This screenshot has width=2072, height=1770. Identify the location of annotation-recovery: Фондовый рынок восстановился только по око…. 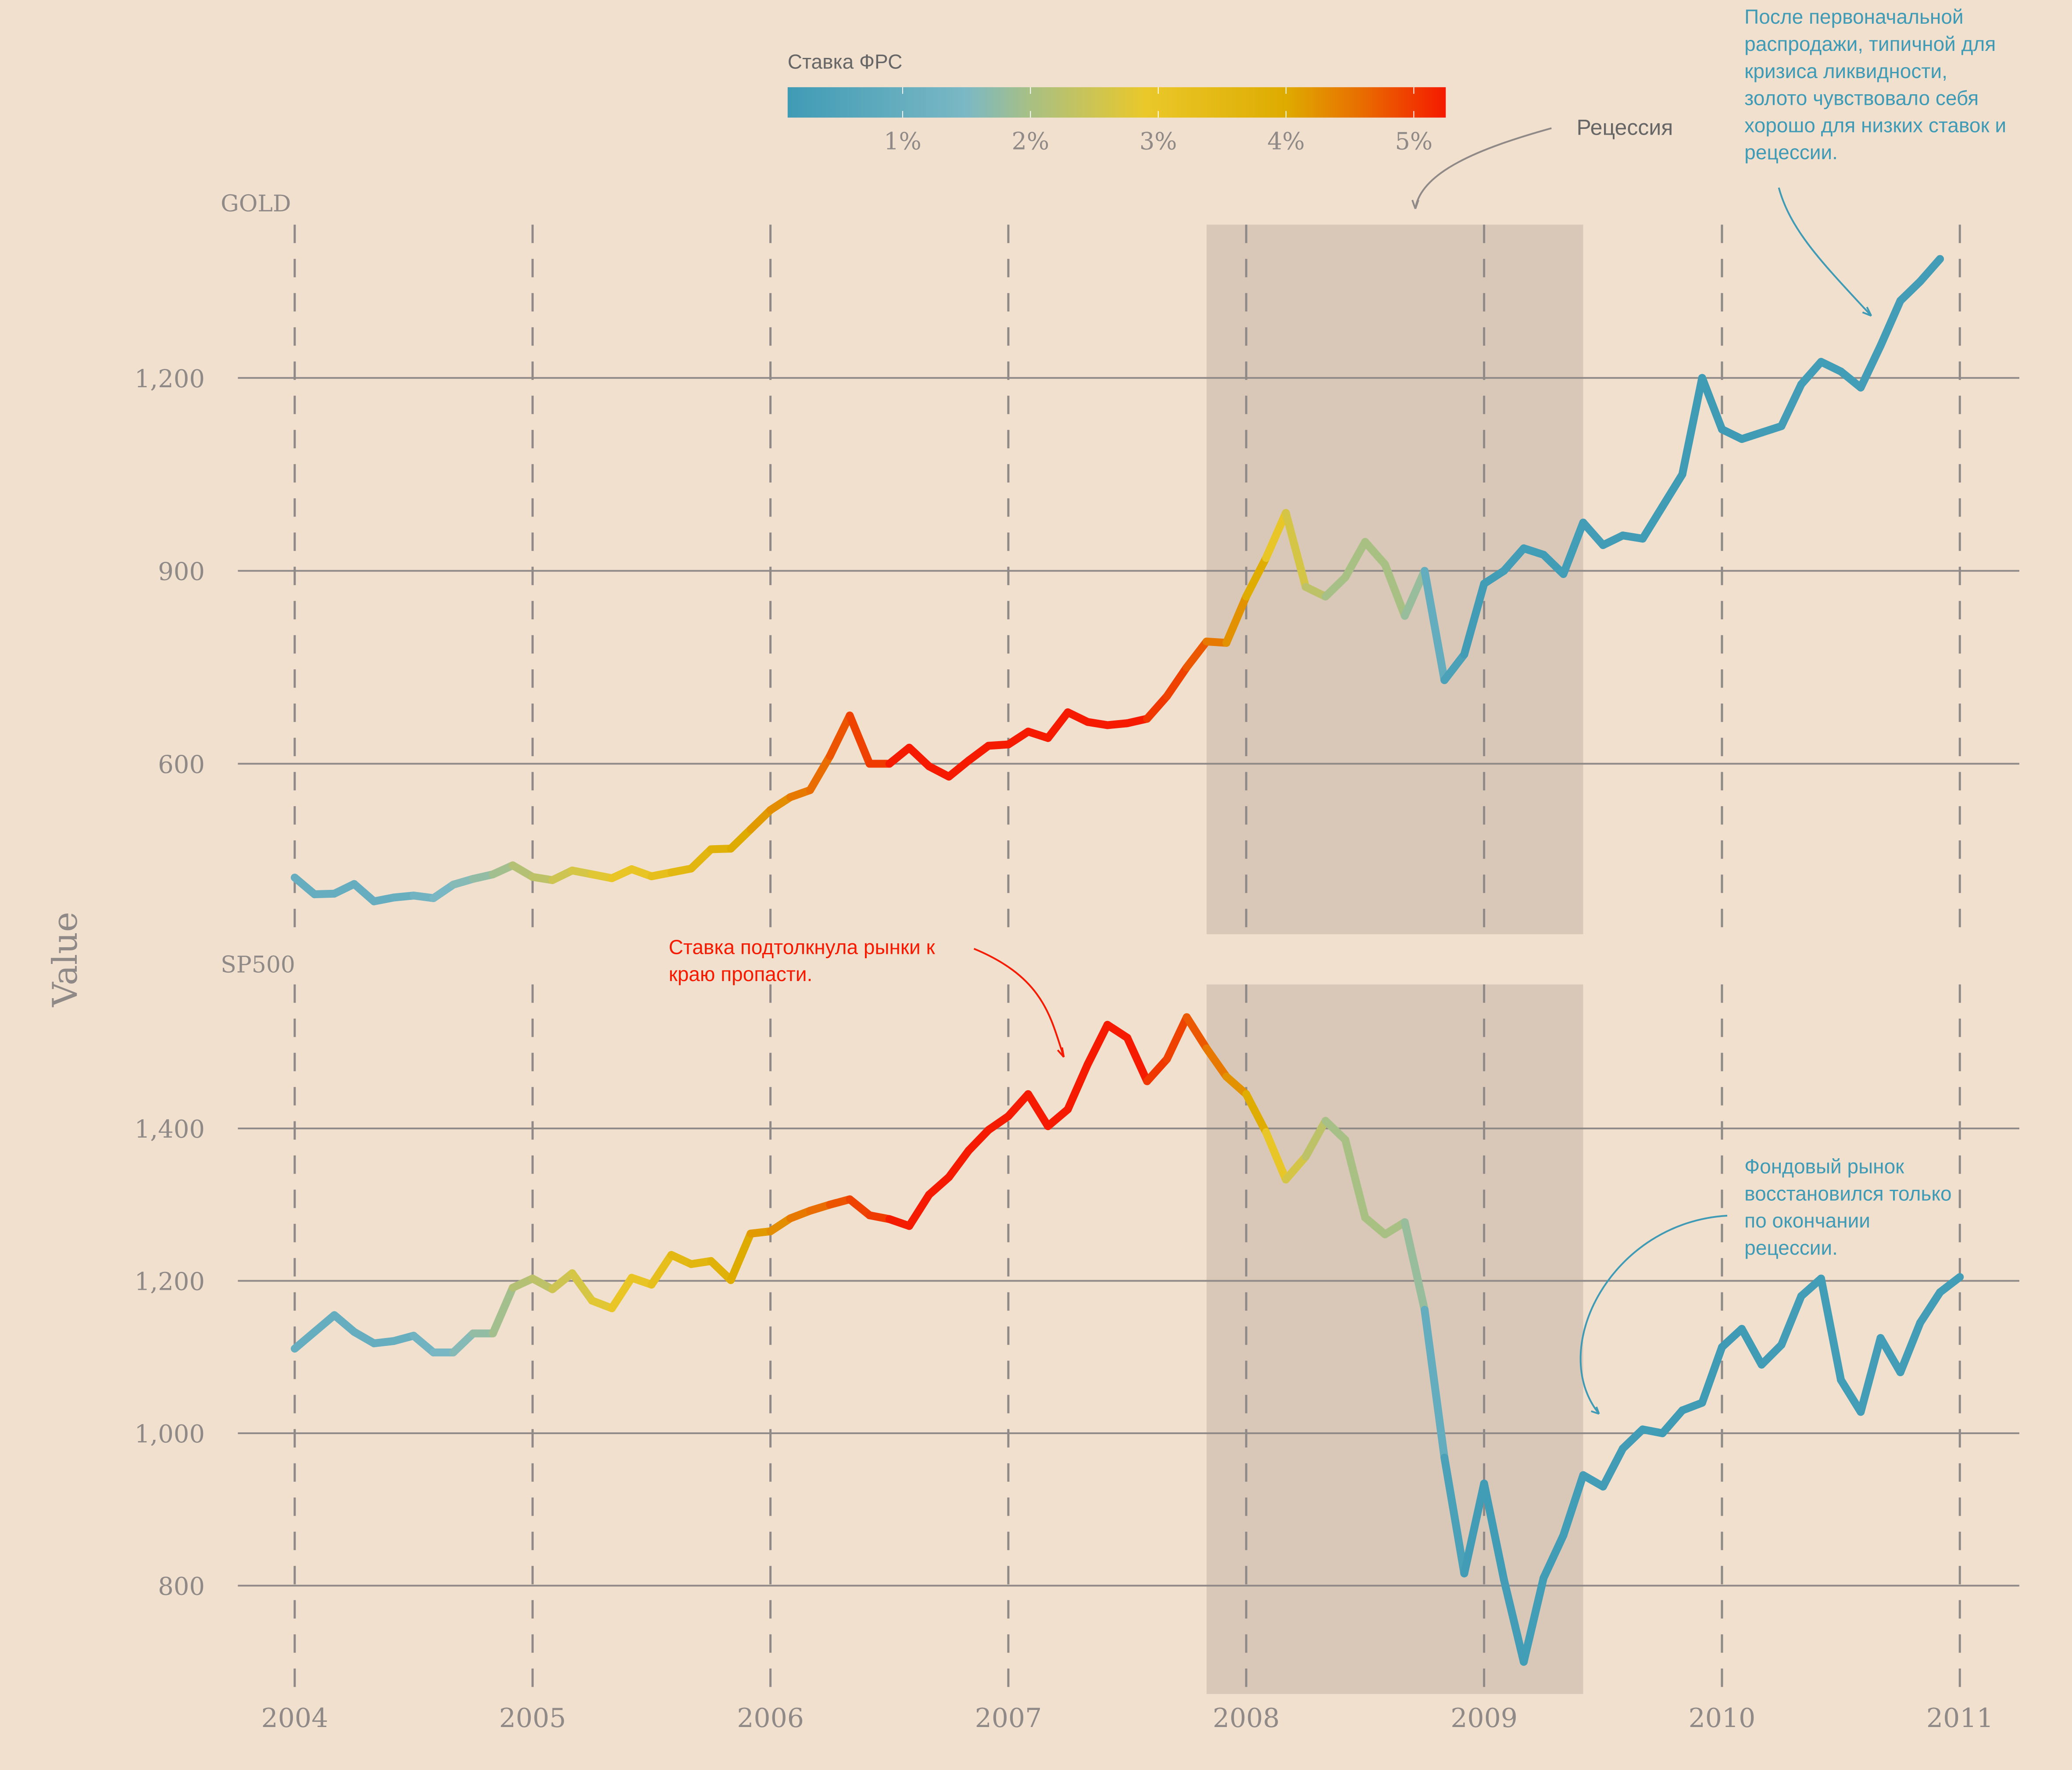
(1848, 1207).